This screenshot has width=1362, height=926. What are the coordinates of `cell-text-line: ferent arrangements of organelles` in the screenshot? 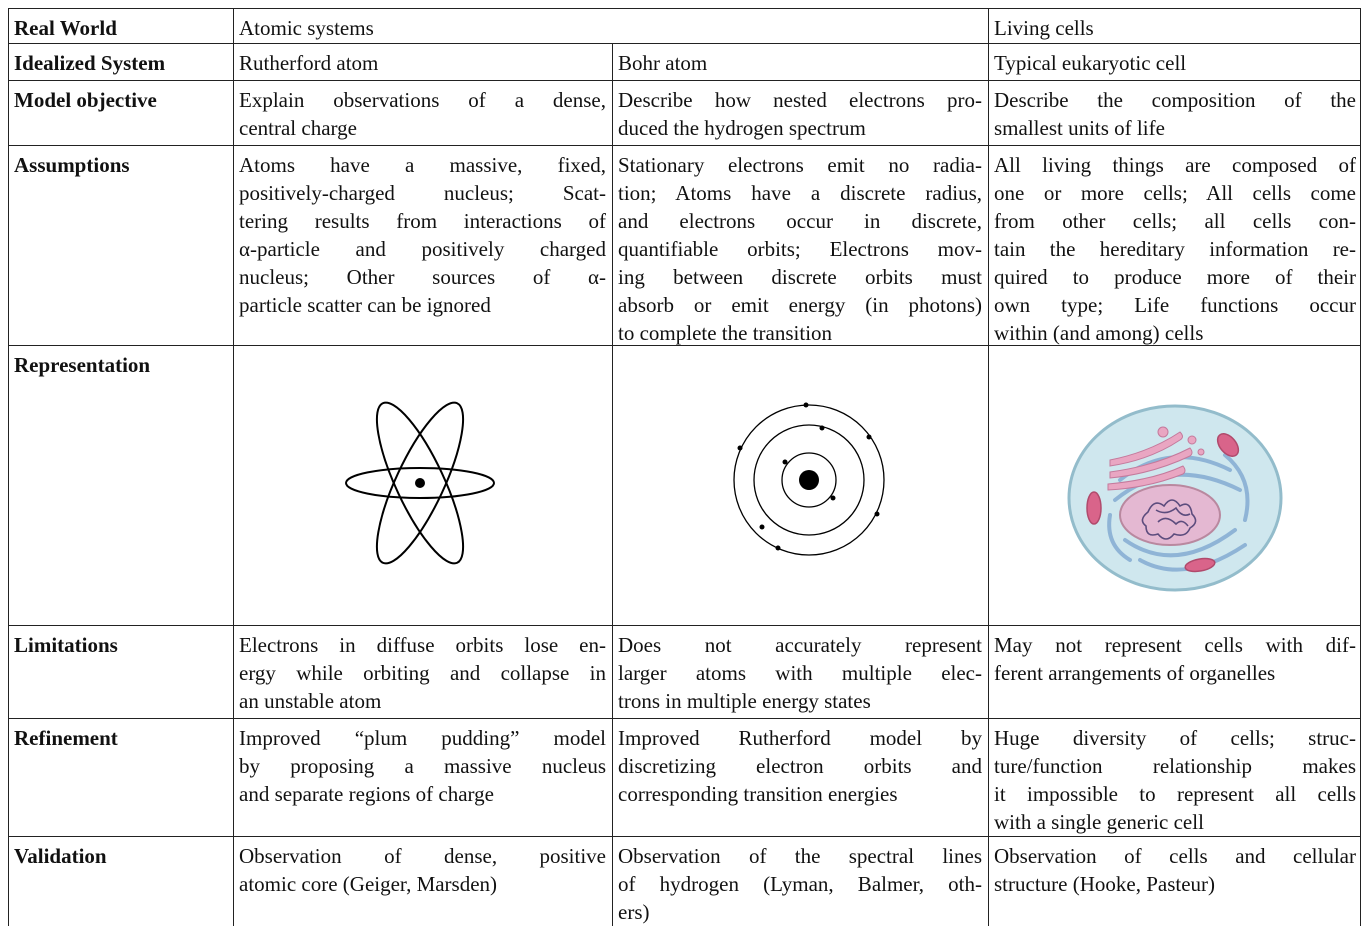 It's located at (1135, 673).